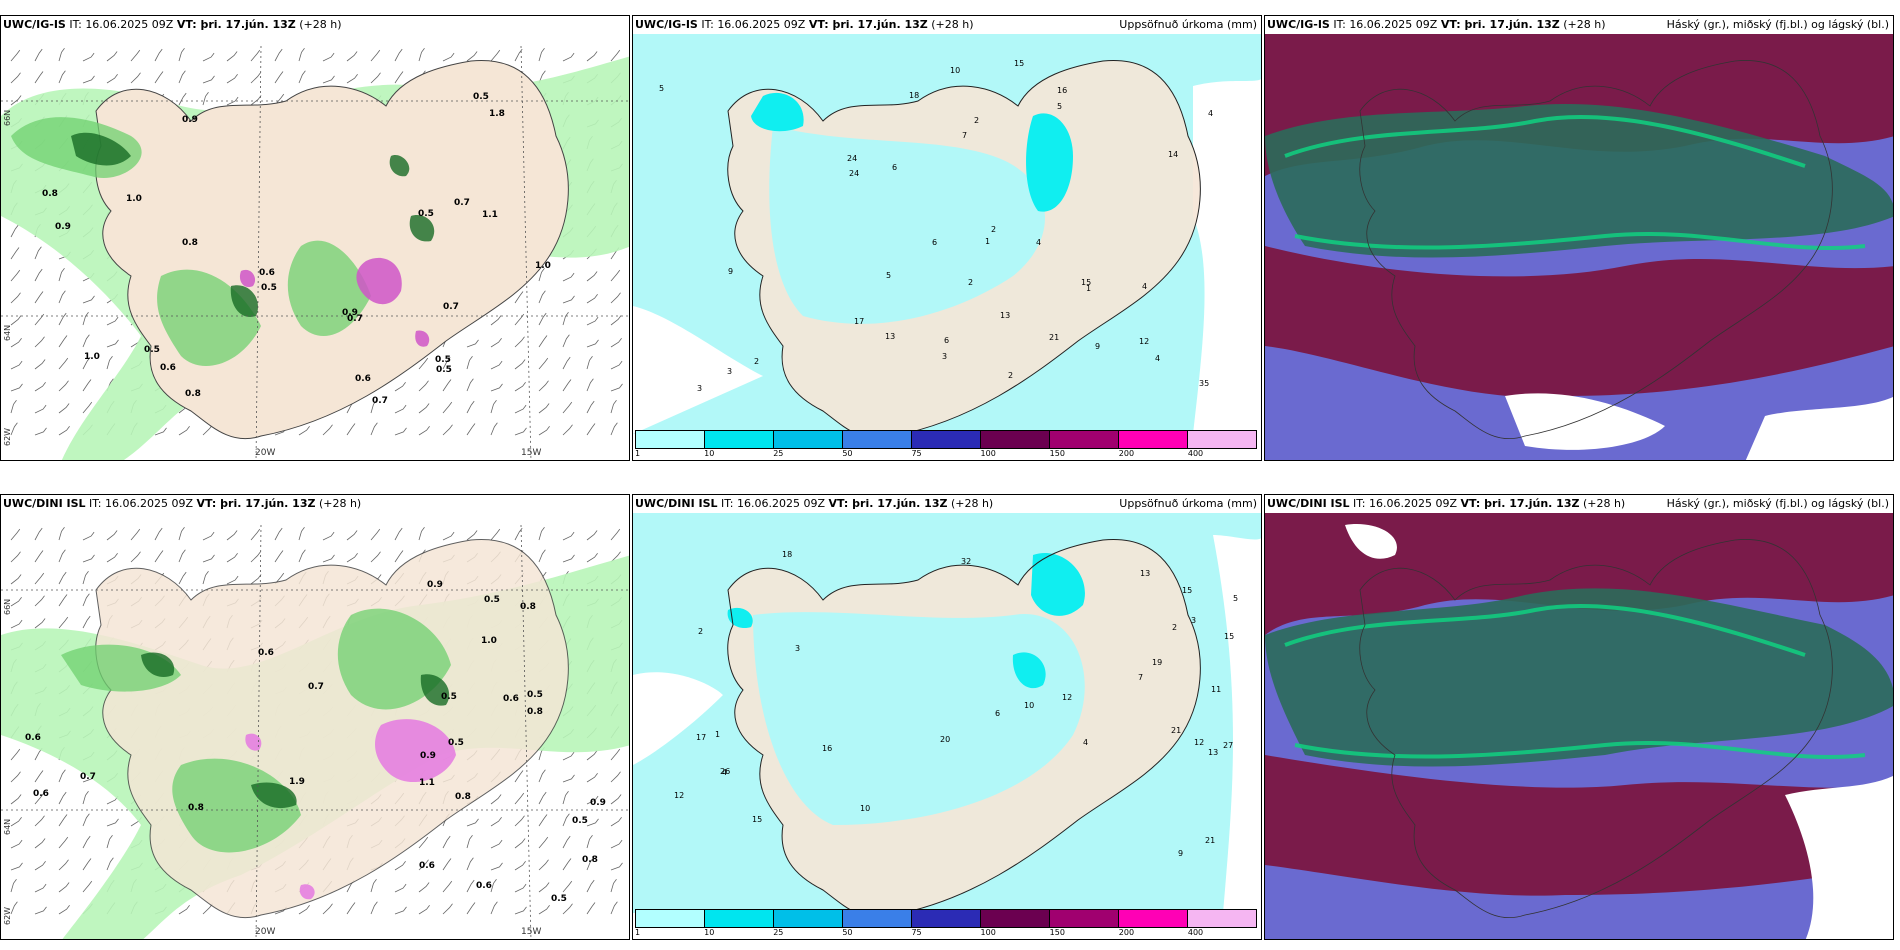 This screenshot has height=950, width=1900. What do you see at coordinates (297, 782) in the screenshot?
I see `map-value-label: 1.9` at bounding box center [297, 782].